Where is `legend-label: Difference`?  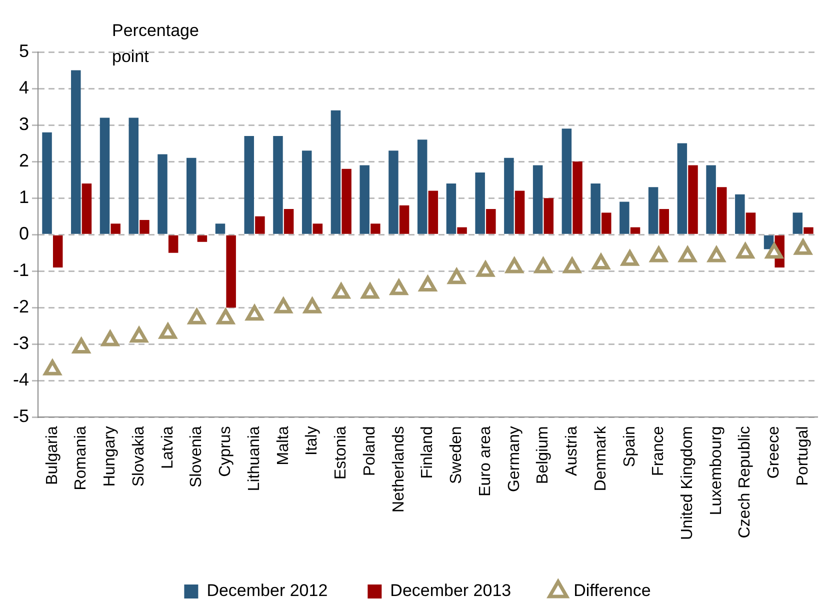
legend-label: Difference is located at coordinates (612, 590).